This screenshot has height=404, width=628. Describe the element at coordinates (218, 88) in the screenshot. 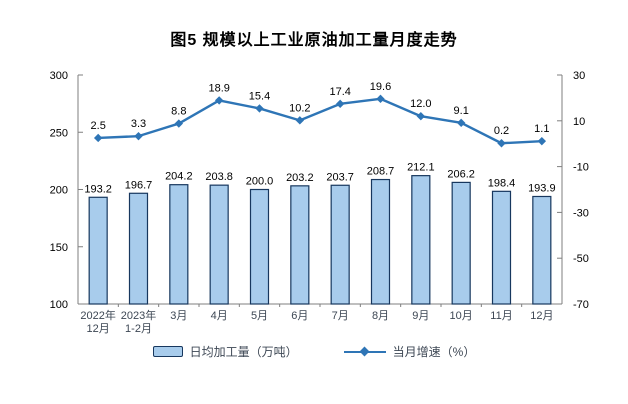

I see `line-value-label: 18.9` at that location.